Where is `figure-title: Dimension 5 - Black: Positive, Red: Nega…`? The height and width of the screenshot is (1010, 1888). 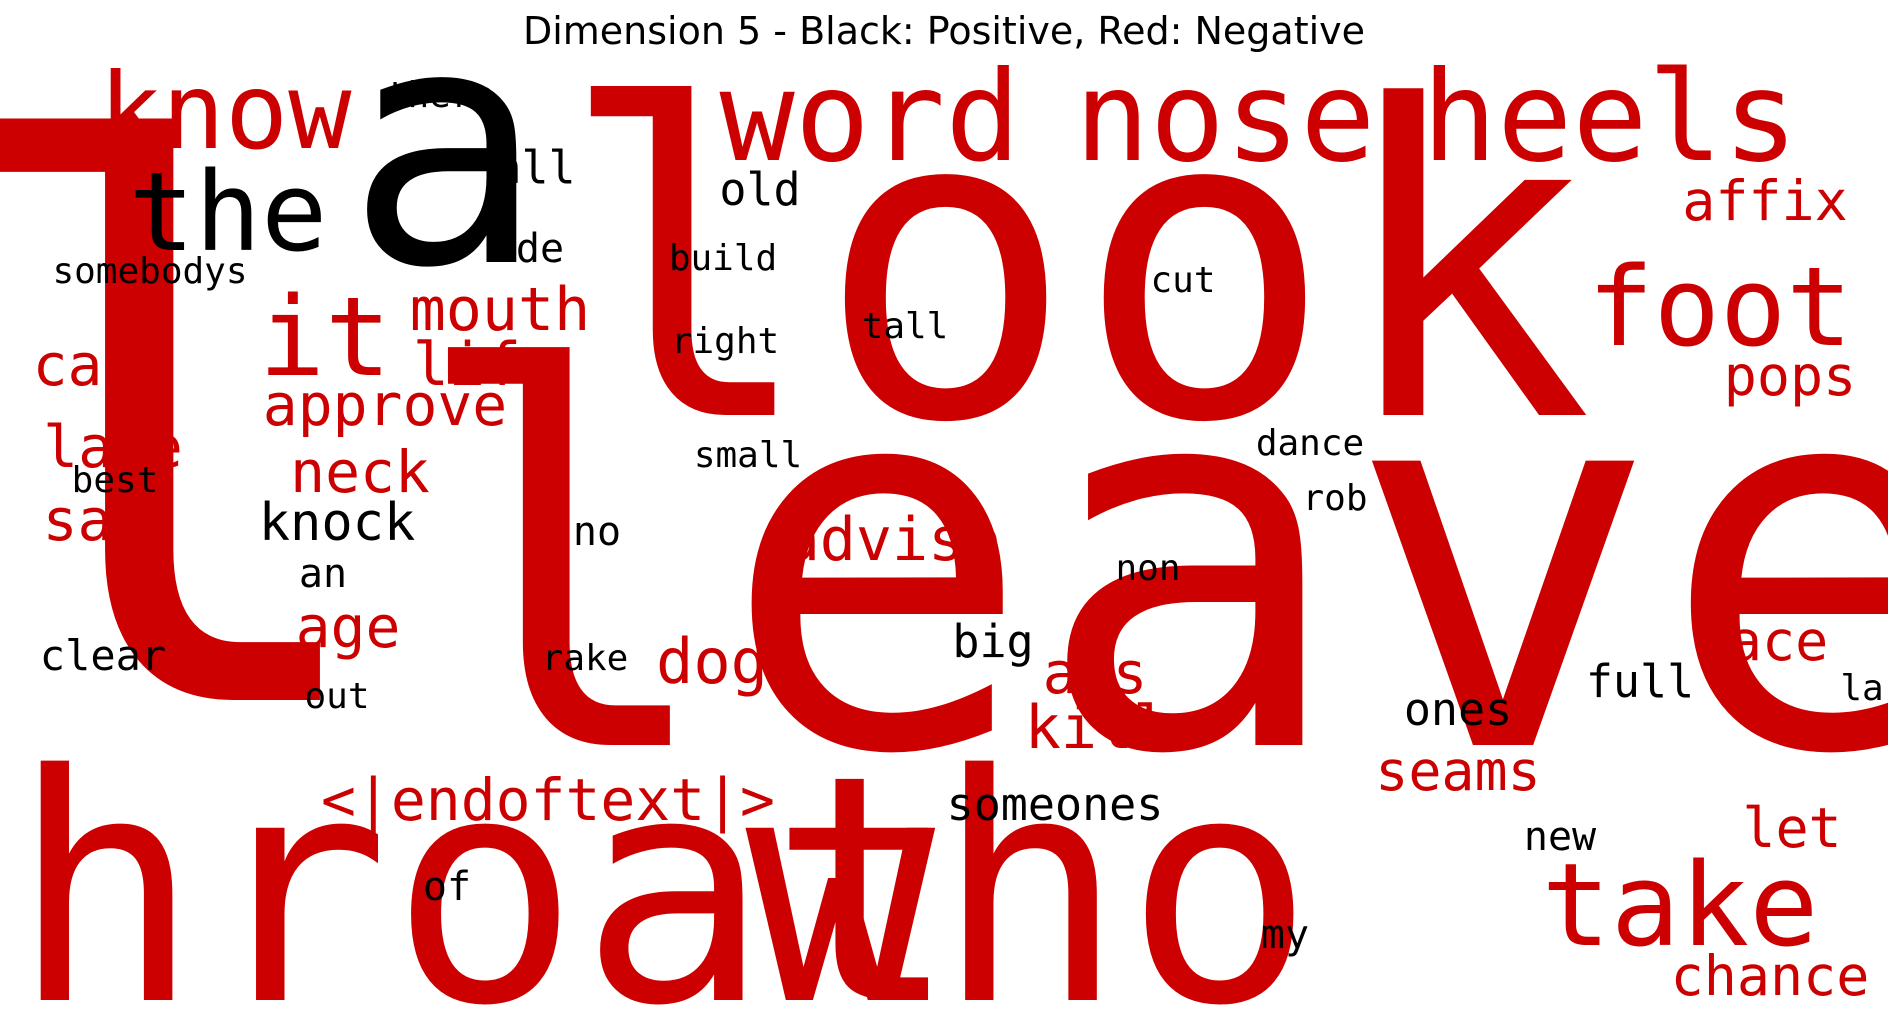 figure-title: Dimension 5 - Black: Positive, Red: Nega… is located at coordinates (944, 31).